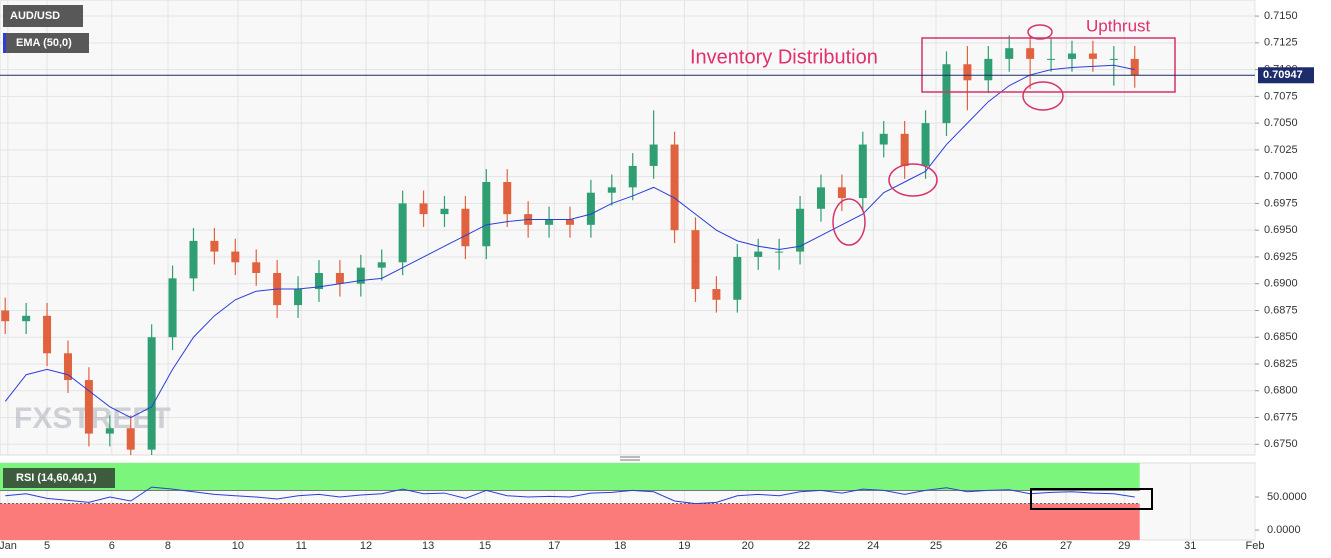 The height and width of the screenshot is (558, 1331). What do you see at coordinates (1281, 230) in the screenshot?
I see `y-tick-label: 0.6950` at bounding box center [1281, 230].